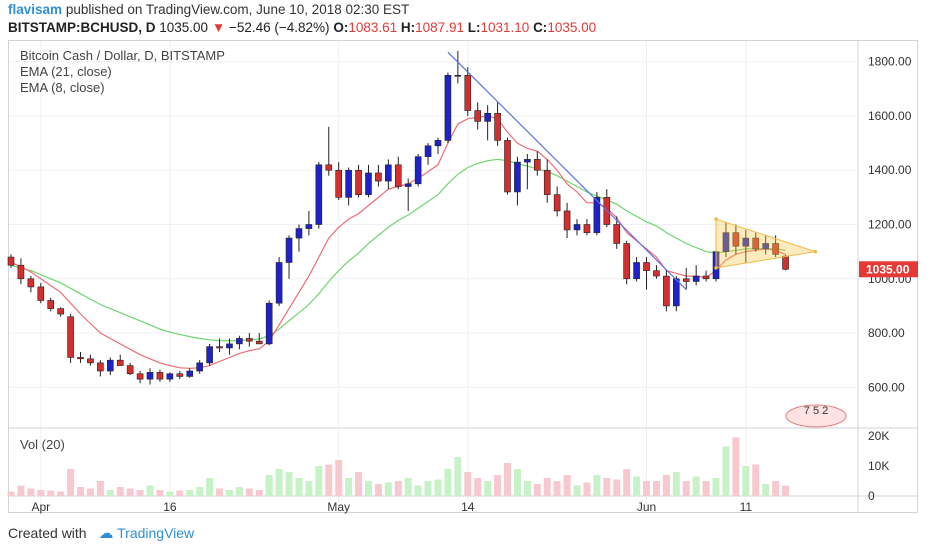 This screenshot has height=550, width=932. I want to click on price-tick-label: 1200.00, so click(890, 225).